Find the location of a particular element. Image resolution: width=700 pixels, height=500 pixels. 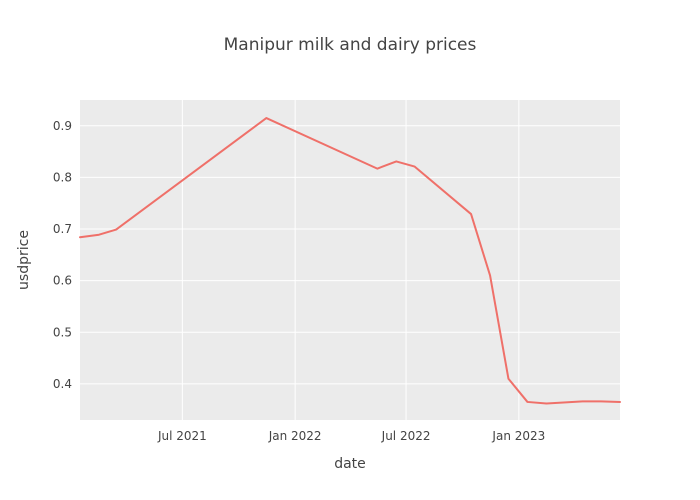

chart-title: Manipur milk and dairy prices is located at coordinates (350, 45).